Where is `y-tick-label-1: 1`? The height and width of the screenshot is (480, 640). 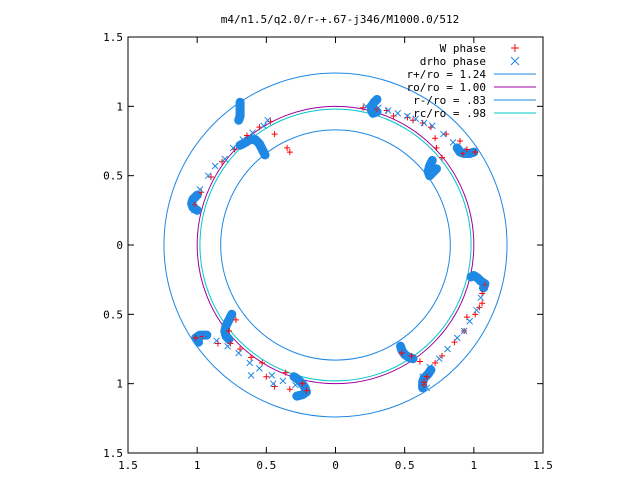 y-tick-label-1: 1 is located at coordinates (119, 106).